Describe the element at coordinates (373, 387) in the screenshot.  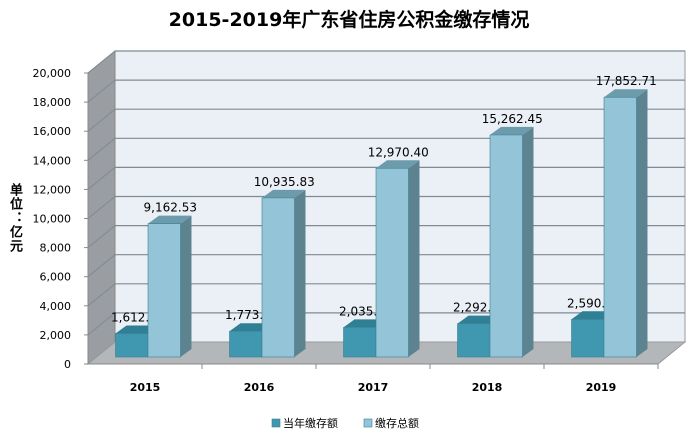
I see `x-tick-label: 2017` at that location.